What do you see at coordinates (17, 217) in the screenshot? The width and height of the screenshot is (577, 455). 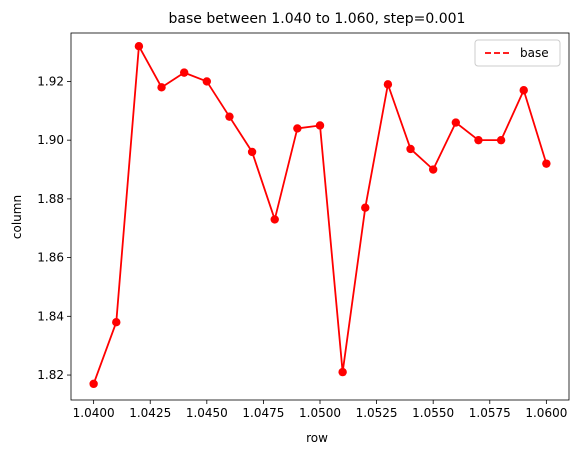 I see `y-axis-label: column` at bounding box center [17, 217].